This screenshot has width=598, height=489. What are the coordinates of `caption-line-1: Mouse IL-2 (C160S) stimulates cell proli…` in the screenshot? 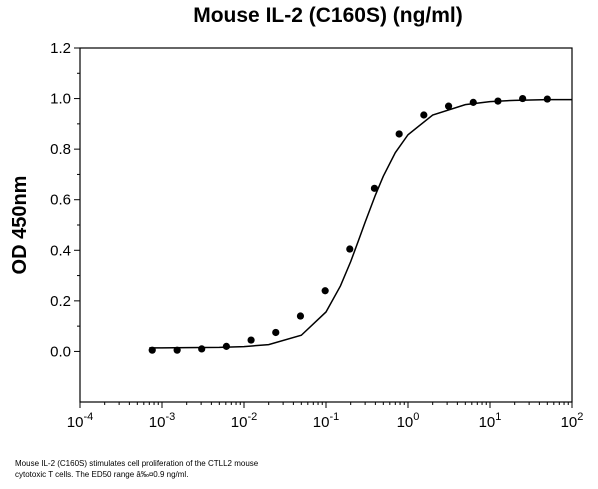 It's located at (137, 463).